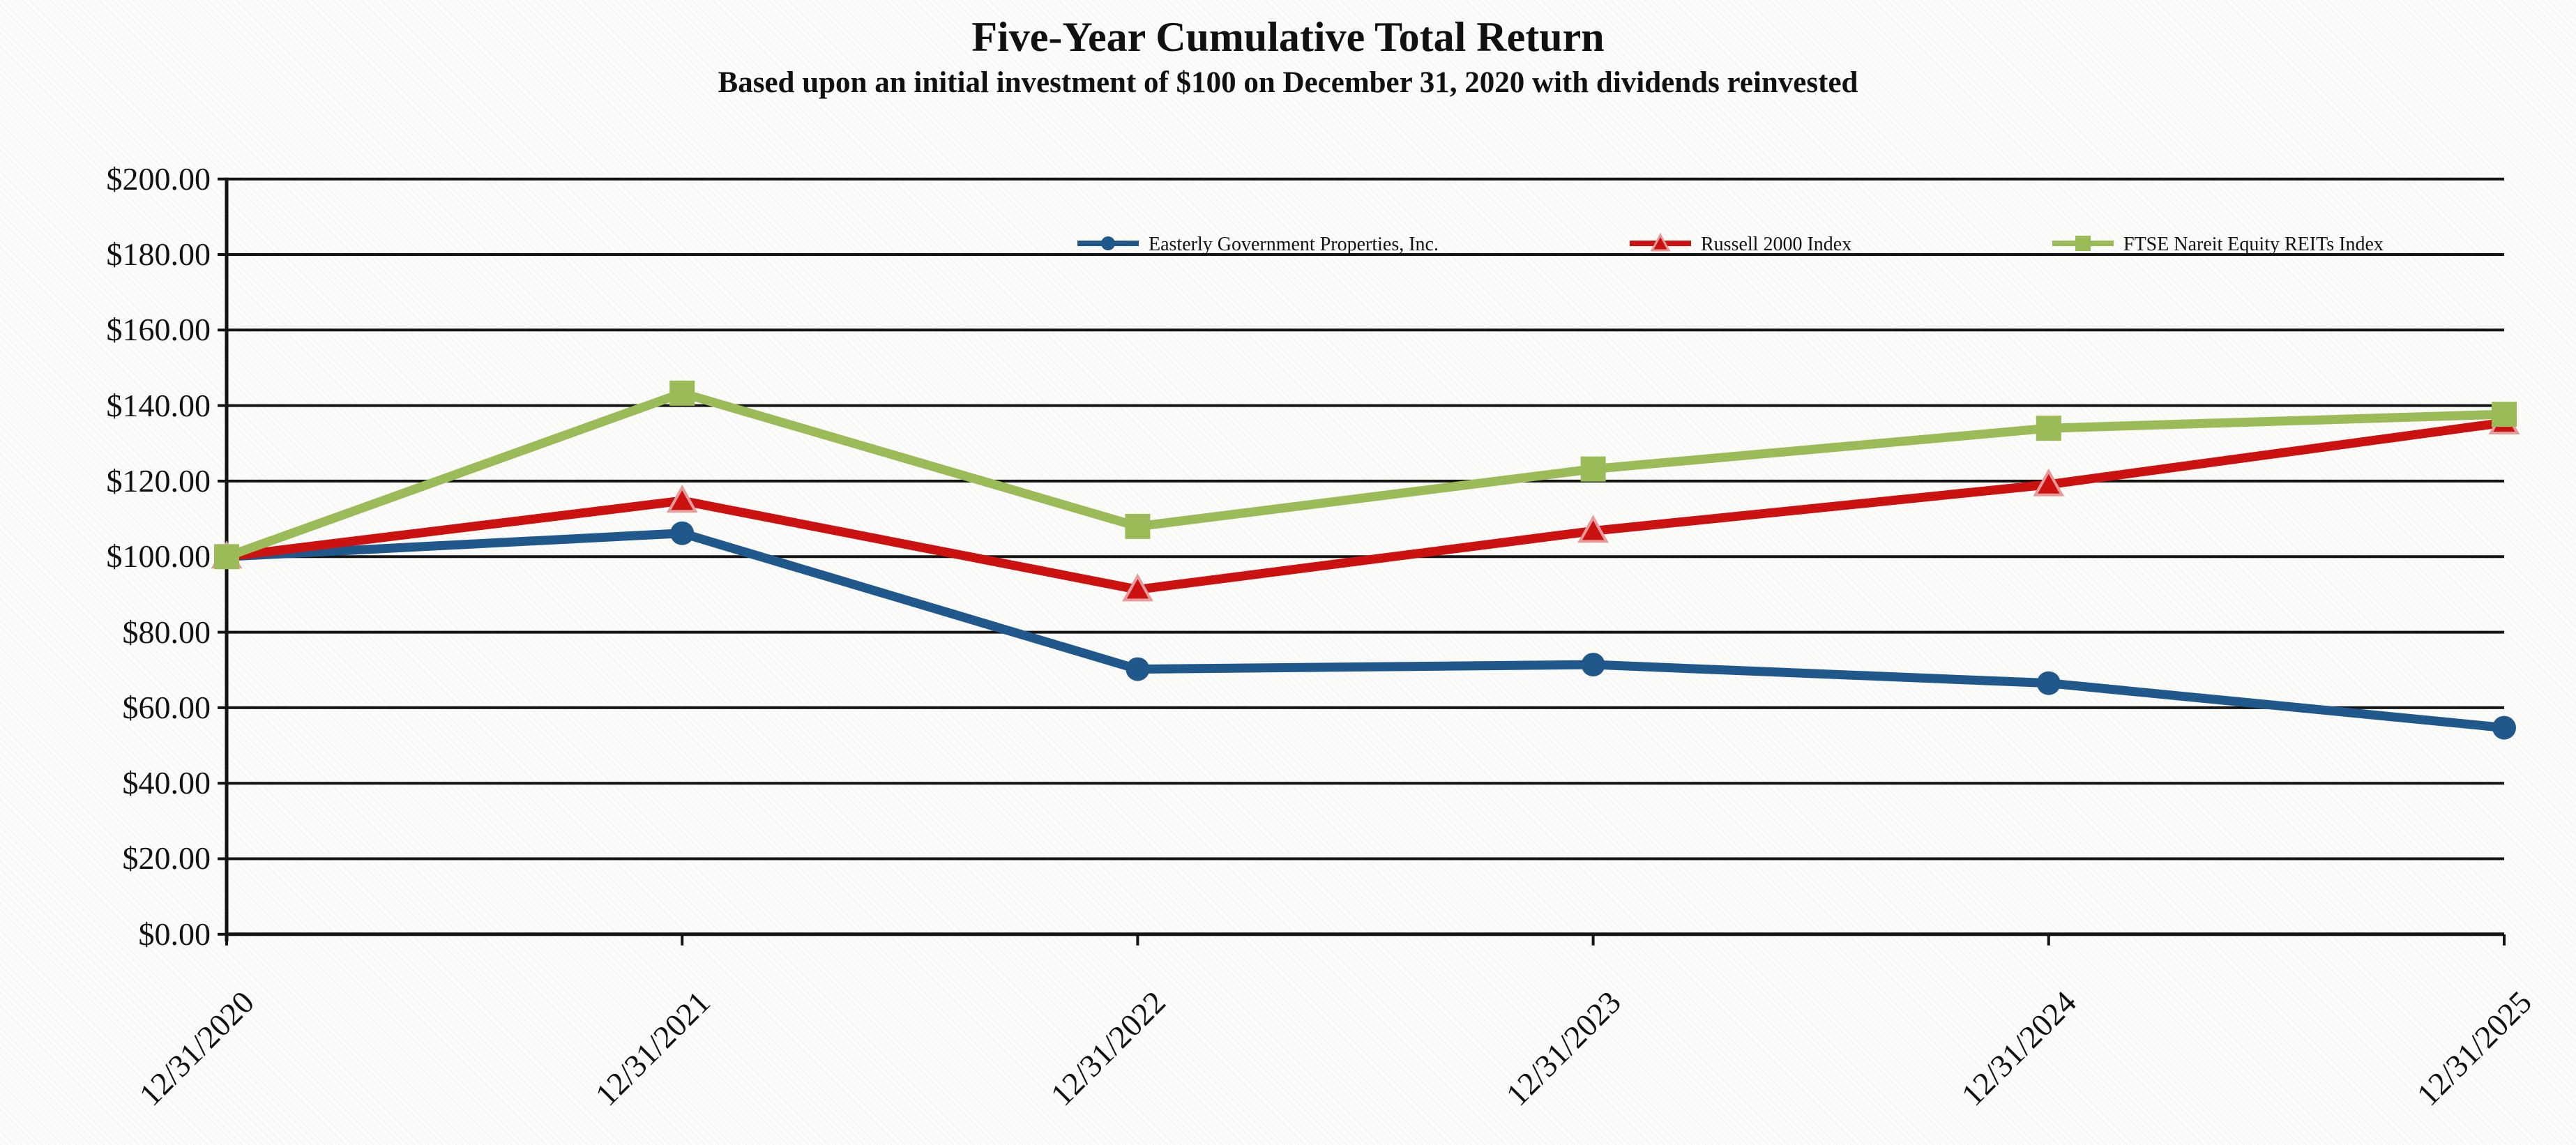 This screenshot has height=1145, width=2576. I want to click on legend-item-russell-2000: Russell 2000 Index, so click(1739, 244).